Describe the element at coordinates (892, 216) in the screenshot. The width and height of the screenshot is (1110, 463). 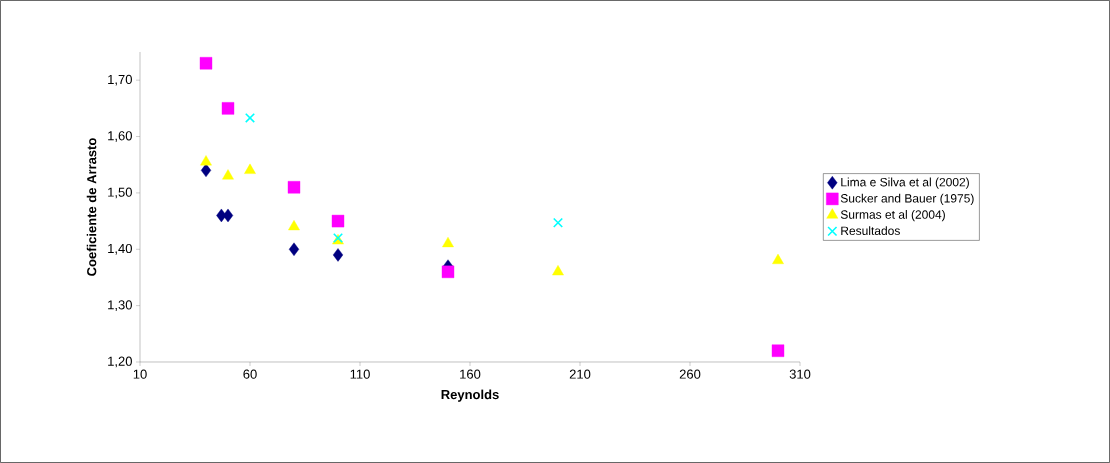
I see `legend-label: Surmas et al (2004)` at that location.